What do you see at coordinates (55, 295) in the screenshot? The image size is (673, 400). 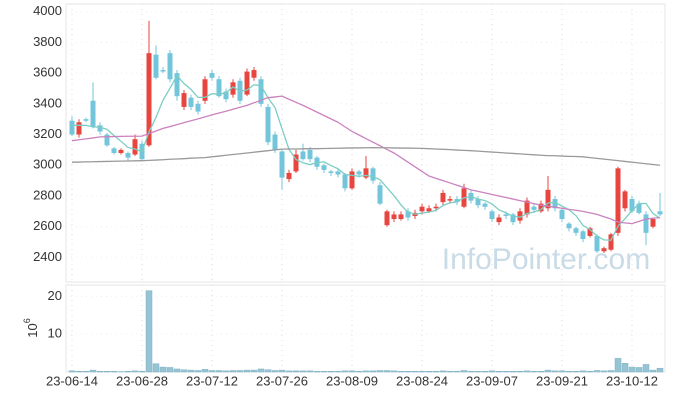 I see `y-tick-label: 20` at bounding box center [55, 295].